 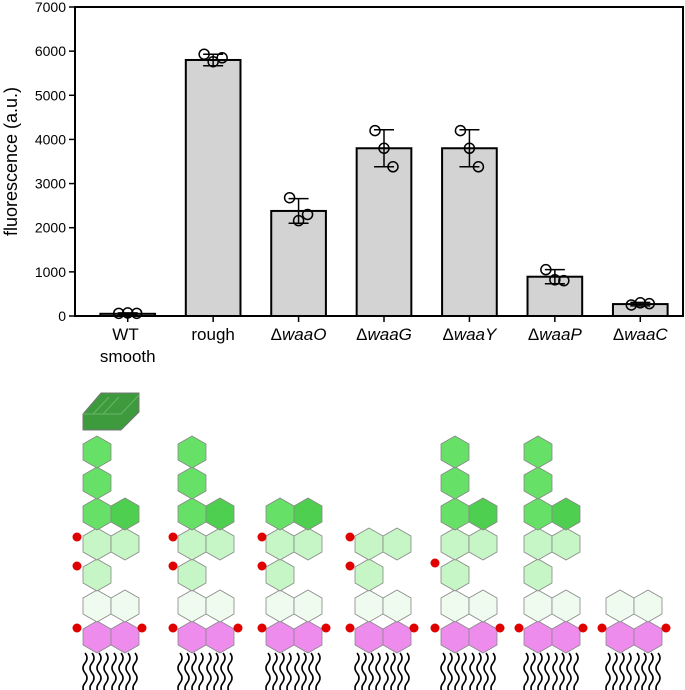 I want to click on o-antigen-lines, so click(x=111, y=404).